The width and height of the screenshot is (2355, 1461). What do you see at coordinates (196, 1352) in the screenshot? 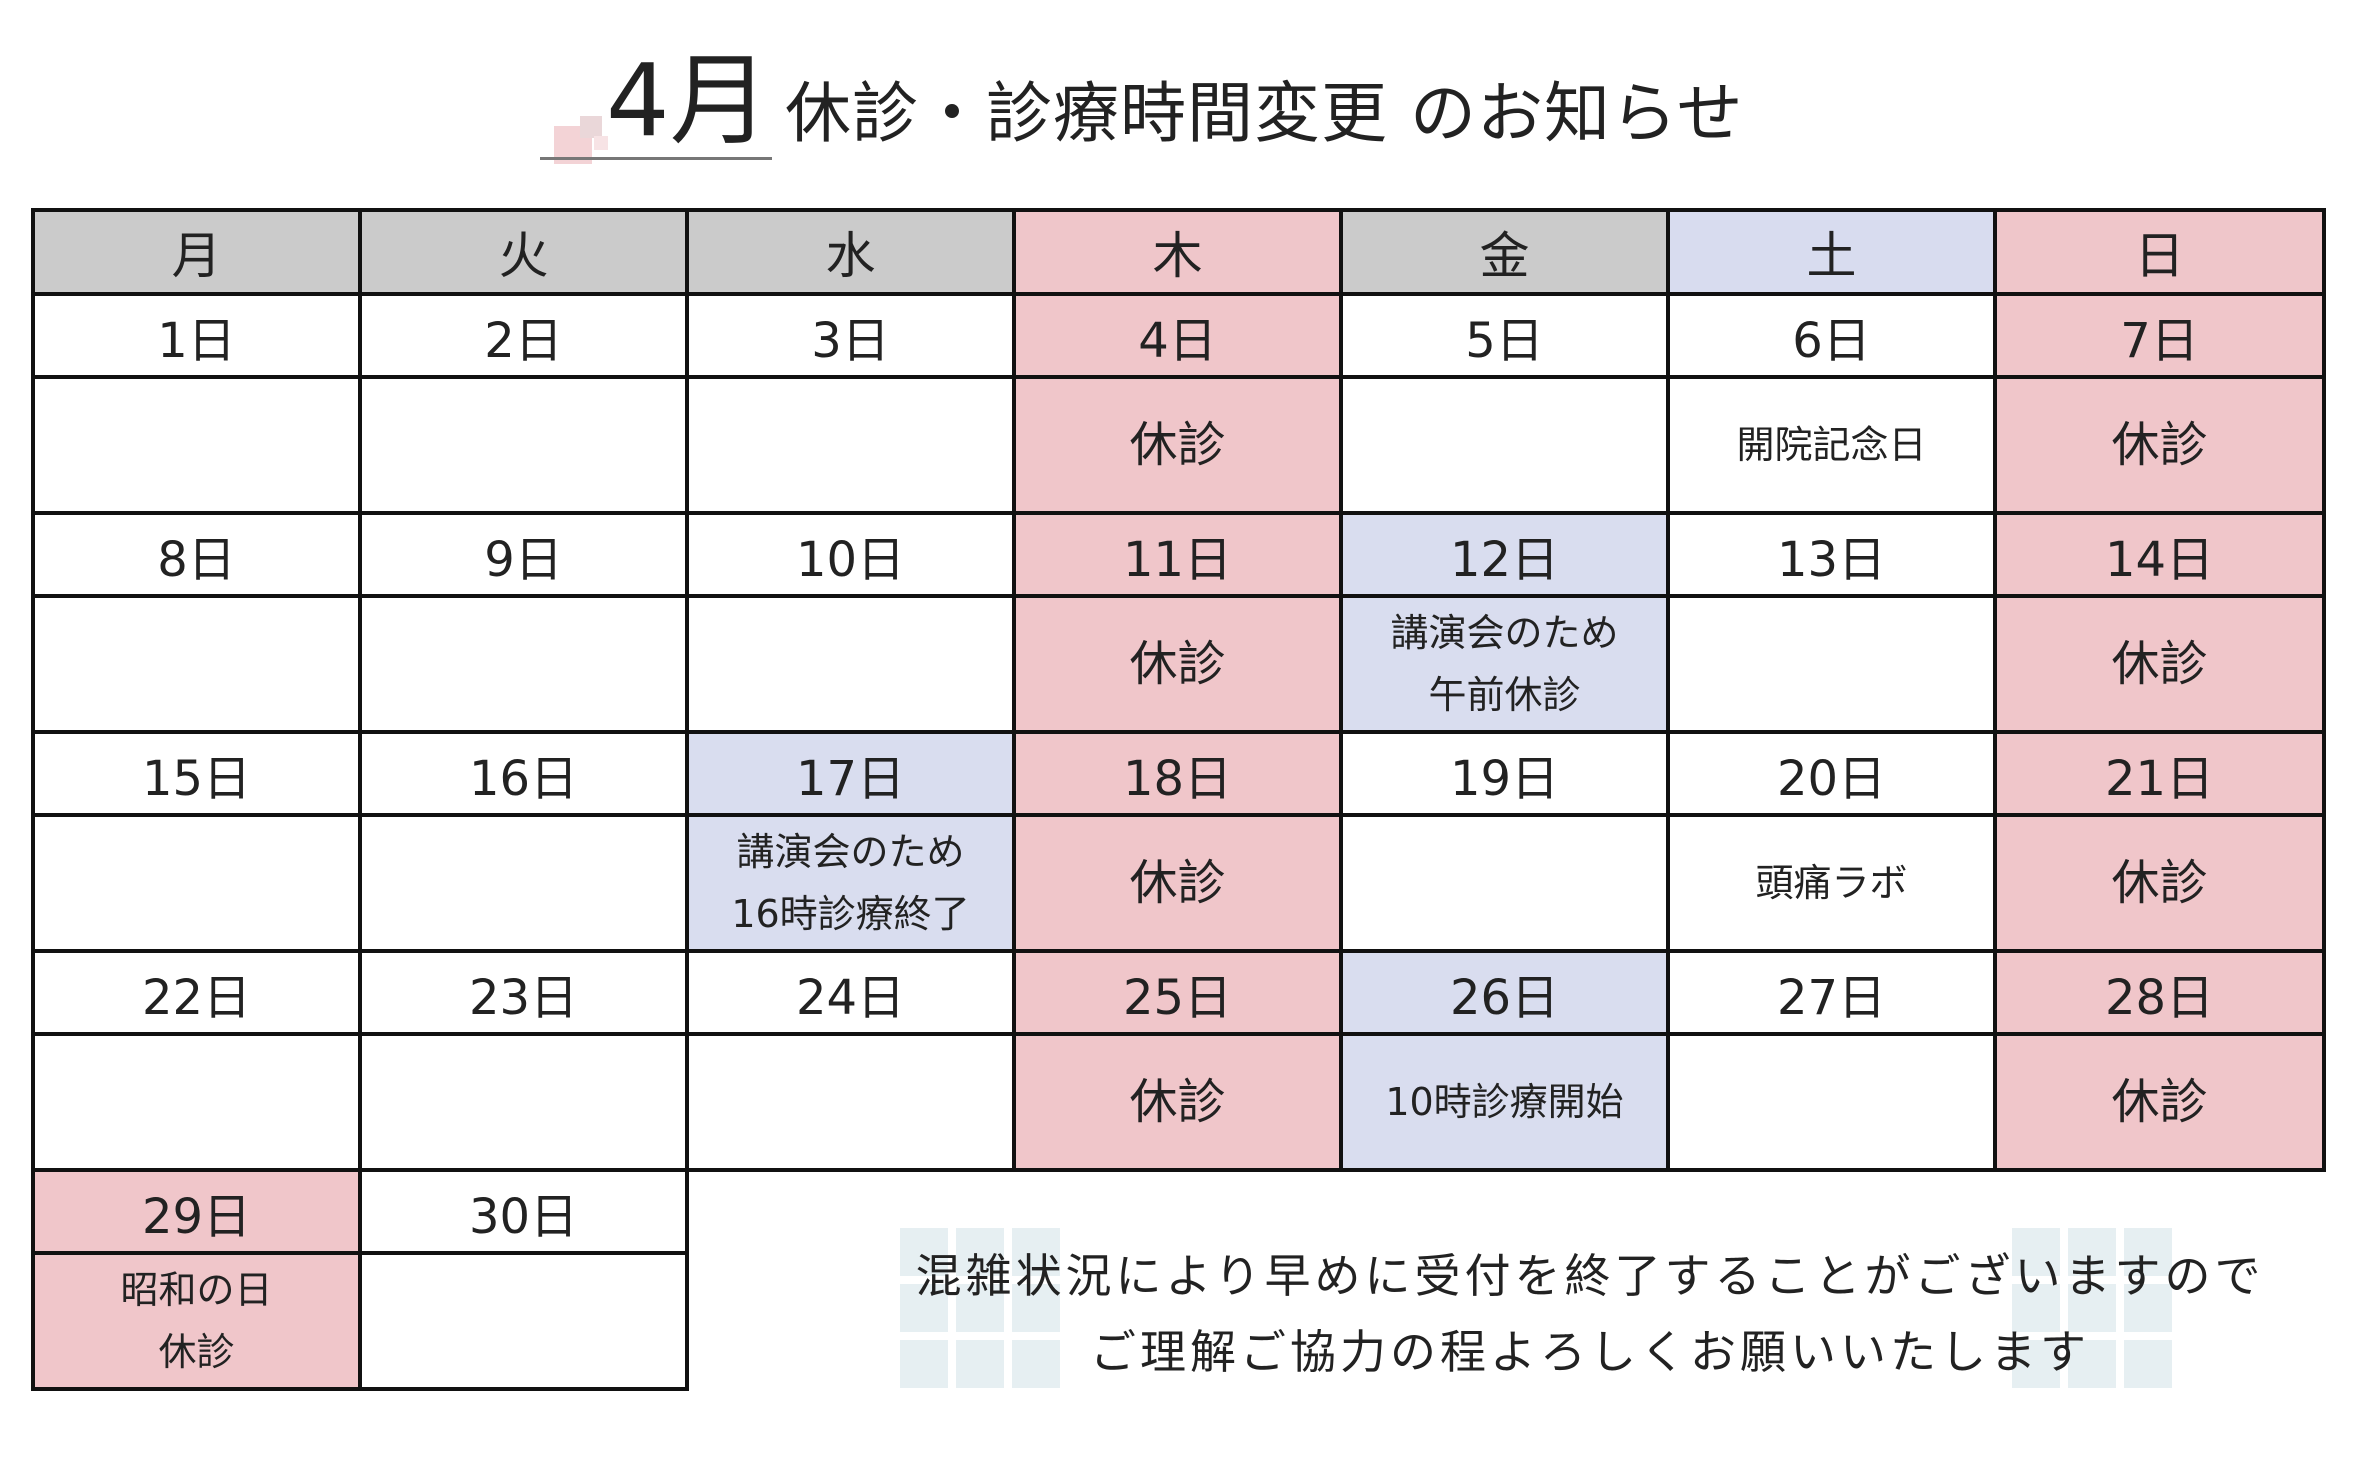
I see `note-line: 休診` at bounding box center [196, 1352].